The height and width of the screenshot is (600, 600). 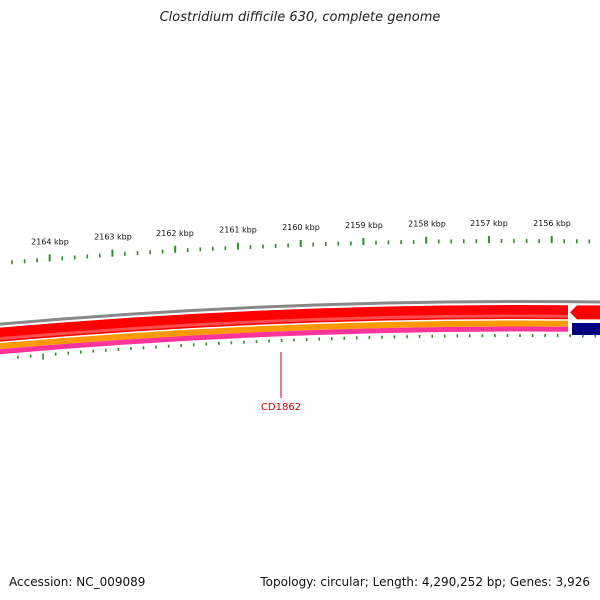 What do you see at coordinates (284, 327) in the screenshot?
I see `cds-forward-highlight` at bounding box center [284, 327].